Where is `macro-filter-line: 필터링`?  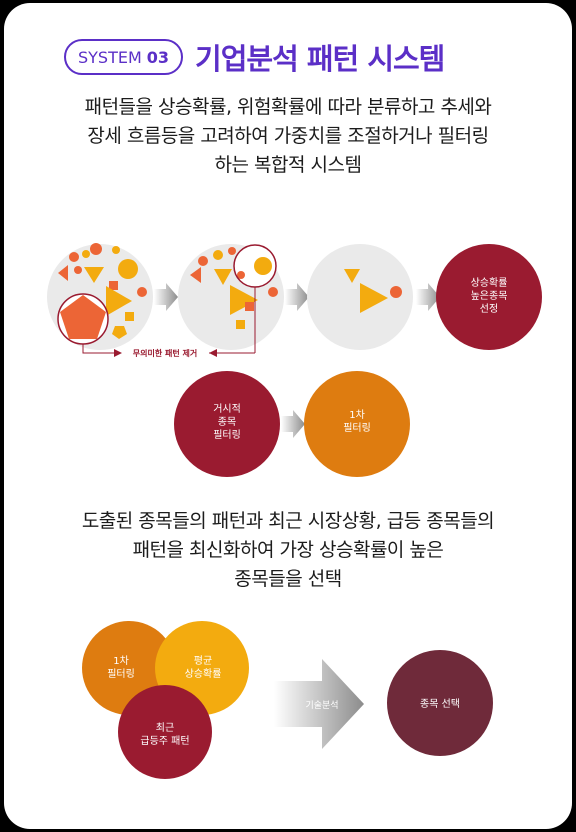
macro-filter-line: 필터링 is located at coordinates (227, 435).